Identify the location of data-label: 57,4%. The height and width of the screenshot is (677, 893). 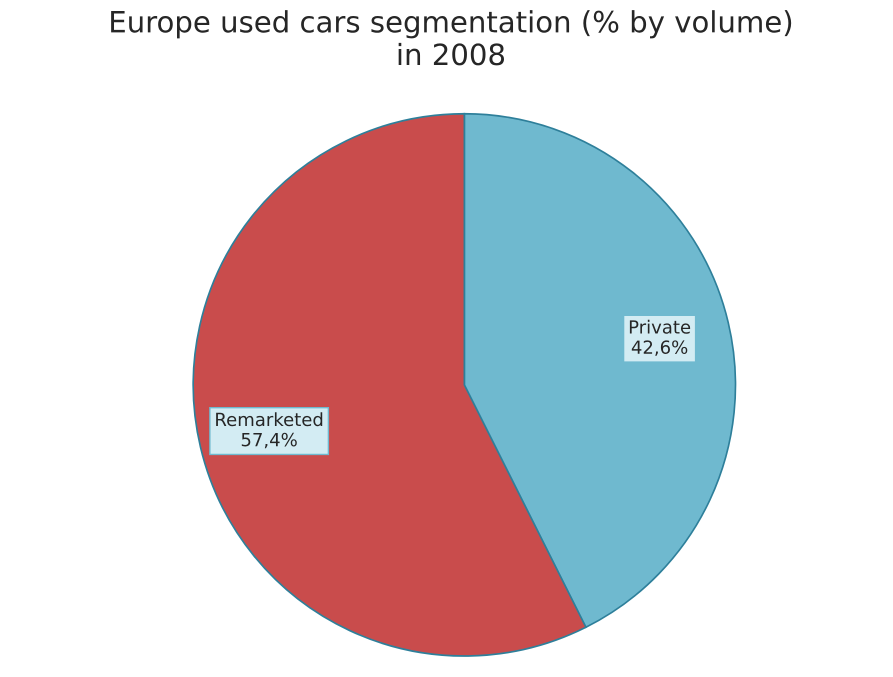
(269, 440).